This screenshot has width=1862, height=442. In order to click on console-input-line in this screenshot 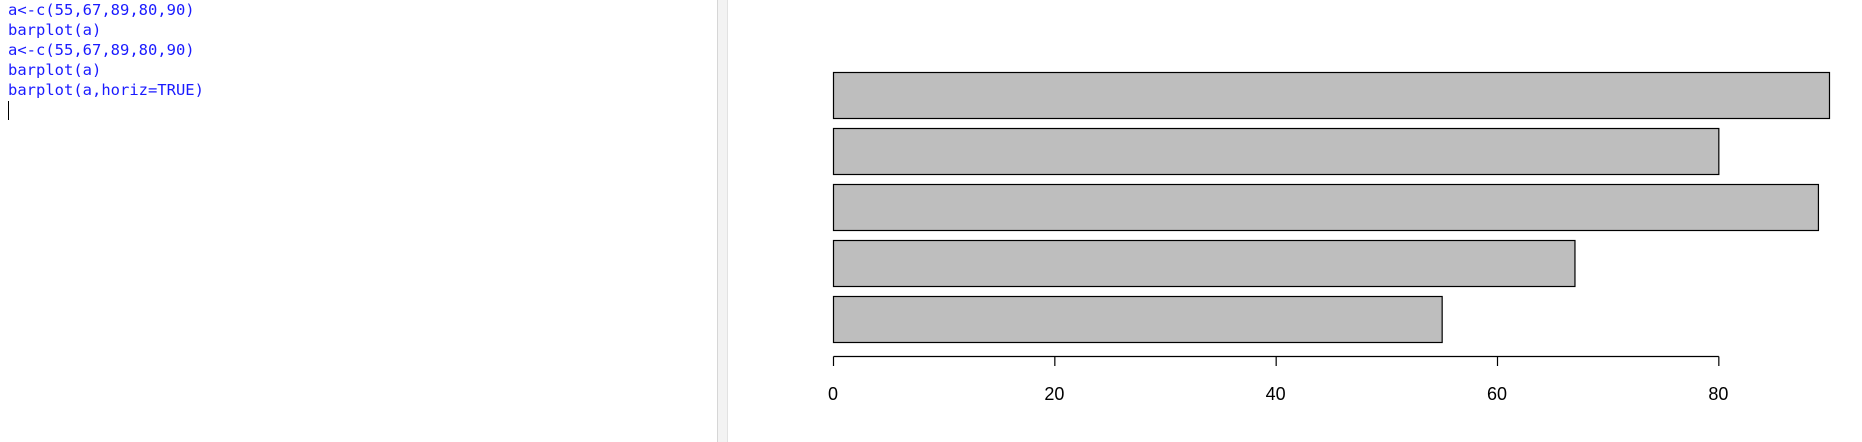, I will do `click(362, 111)`.